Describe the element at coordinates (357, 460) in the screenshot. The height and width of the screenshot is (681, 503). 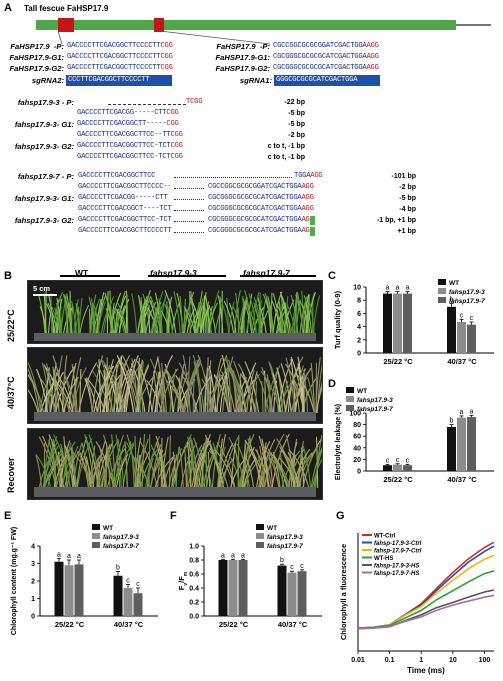
I see `y-tick-label: 20` at that location.